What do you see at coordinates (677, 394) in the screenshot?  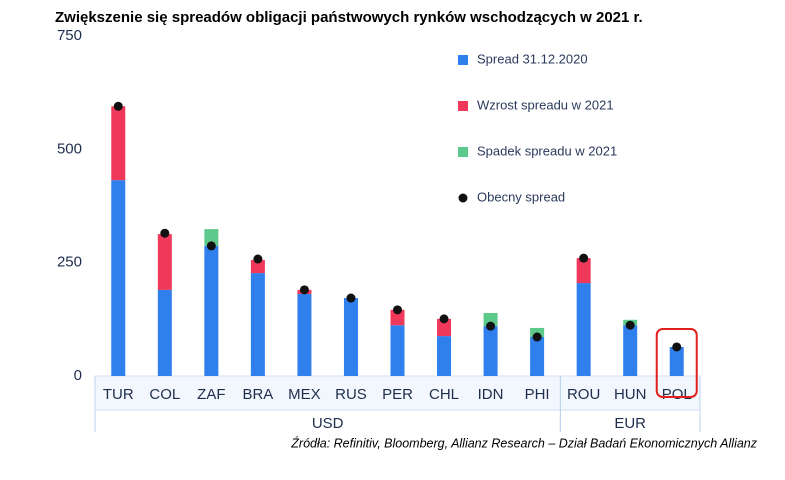 I see `x-tick-label: POL` at bounding box center [677, 394].